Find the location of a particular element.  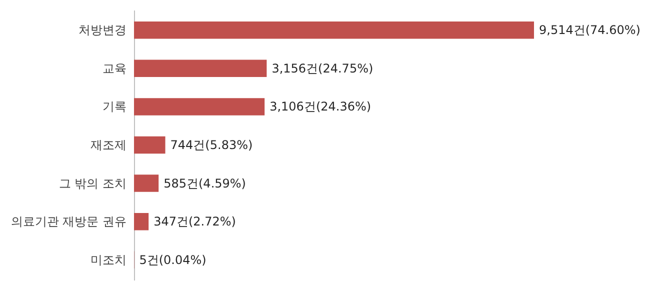

data-label: 9,514건(74.60%) is located at coordinates (589, 30).